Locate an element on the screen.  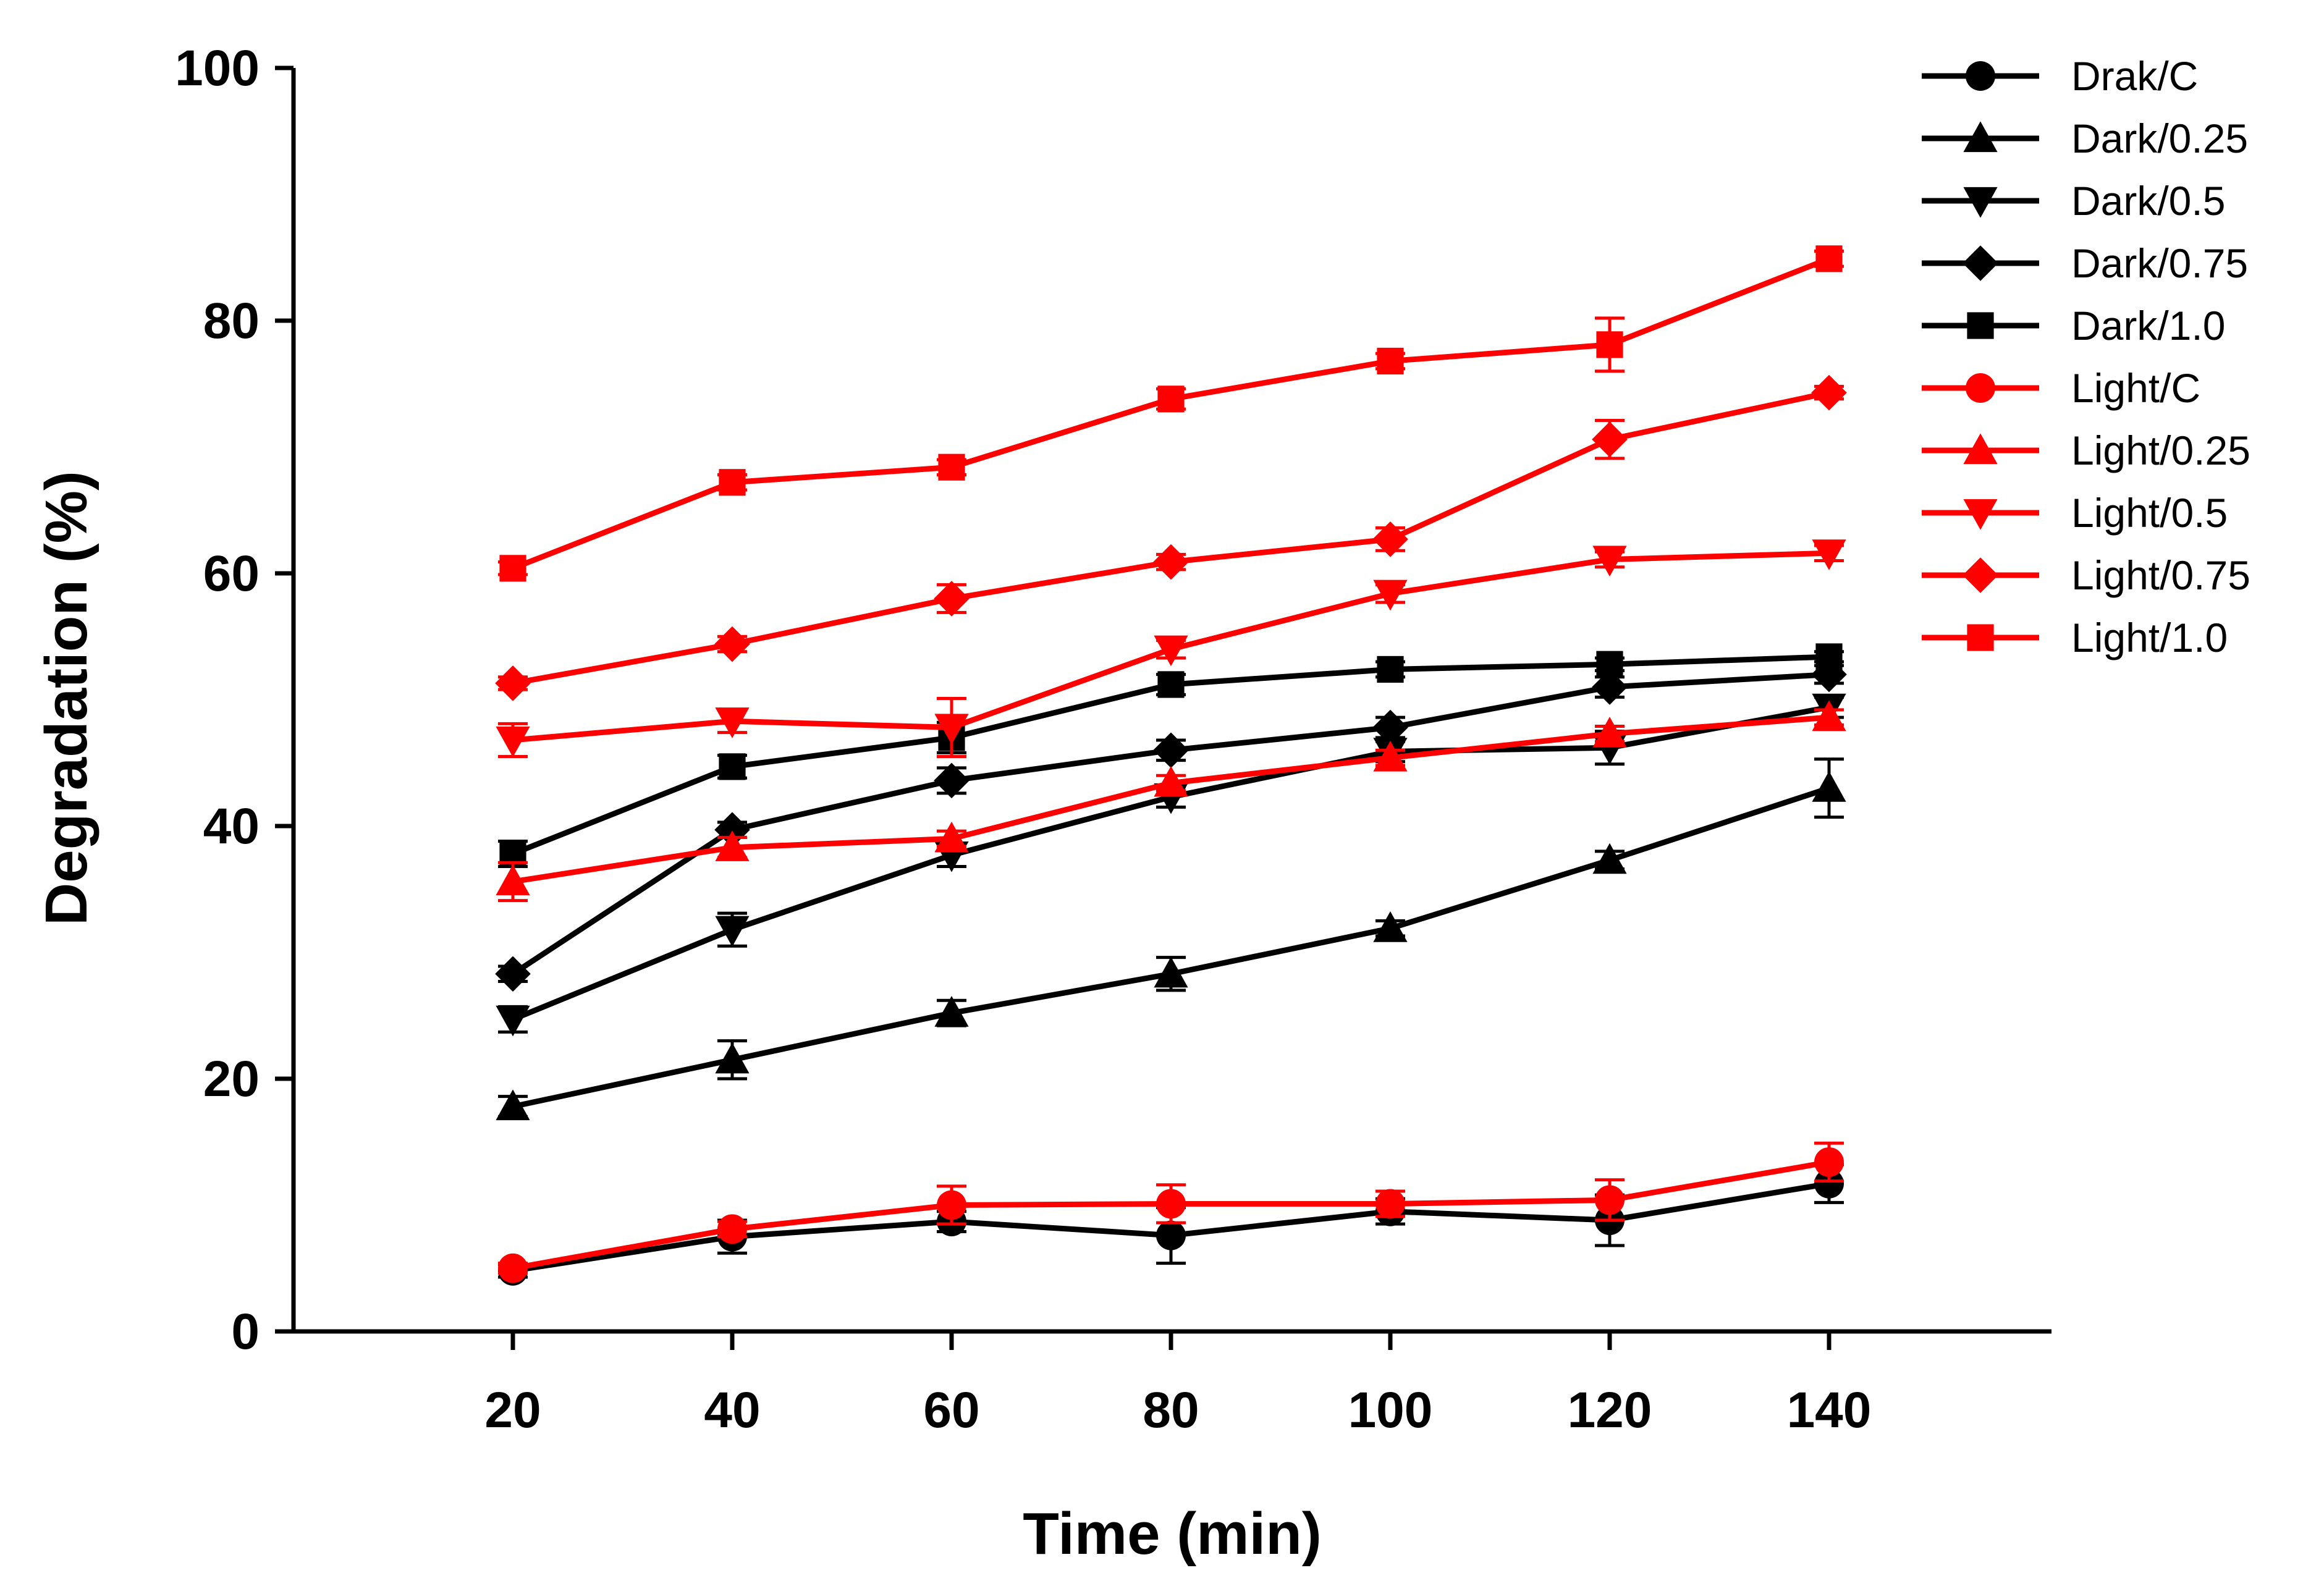
x-tick-label: 20 is located at coordinates (512, 1410).